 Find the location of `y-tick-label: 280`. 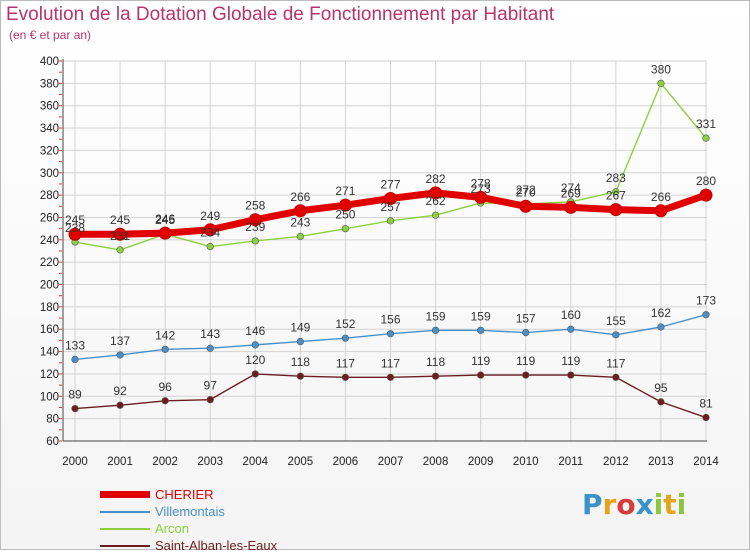

y-tick-label: 280 is located at coordinates (49, 196).